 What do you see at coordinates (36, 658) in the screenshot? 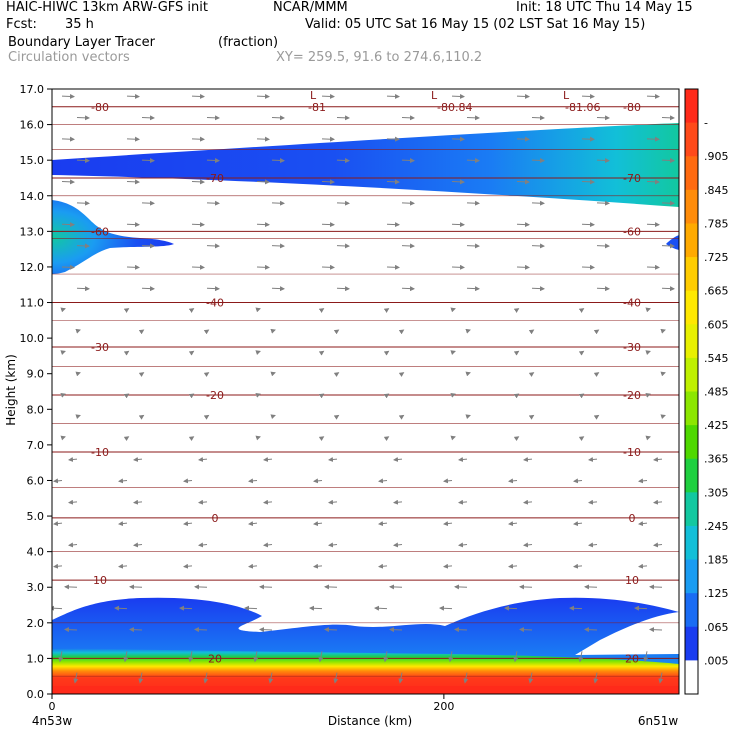
I see `y-tick-label: 1.0` at bounding box center [36, 658].